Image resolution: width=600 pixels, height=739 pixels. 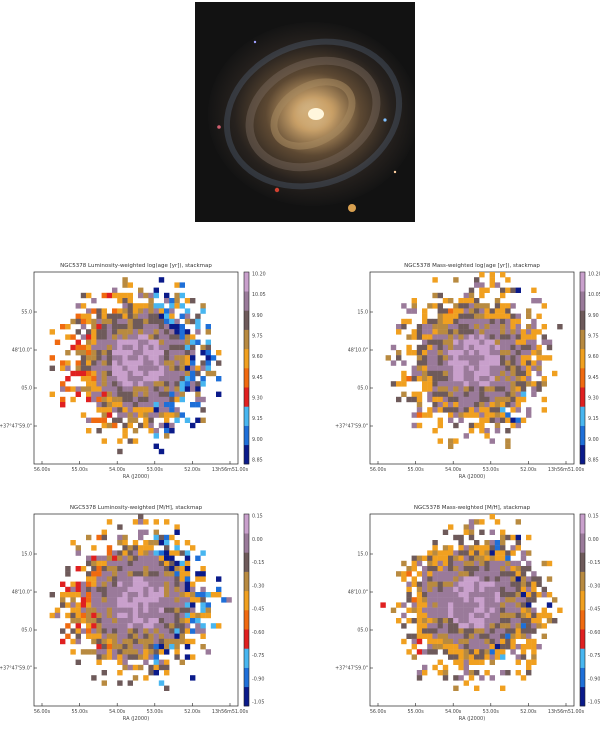 What do you see at coordinates (258, 563) in the screenshot?
I see `colorbar-tick-label: -0.15` at bounding box center [258, 563].